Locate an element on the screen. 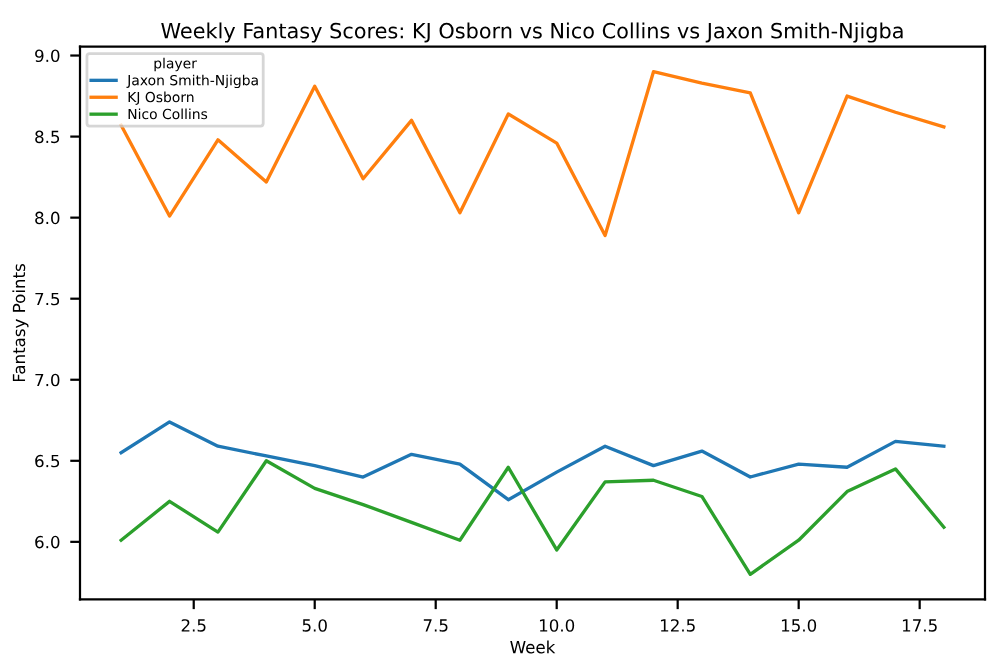 This screenshot has width=1000, height=666. chart-title: Weekly Fantasy Scores: KJ Osborn vs Nico Collins vs Jaxon Smith-Njigba is located at coordinates (532, 32).